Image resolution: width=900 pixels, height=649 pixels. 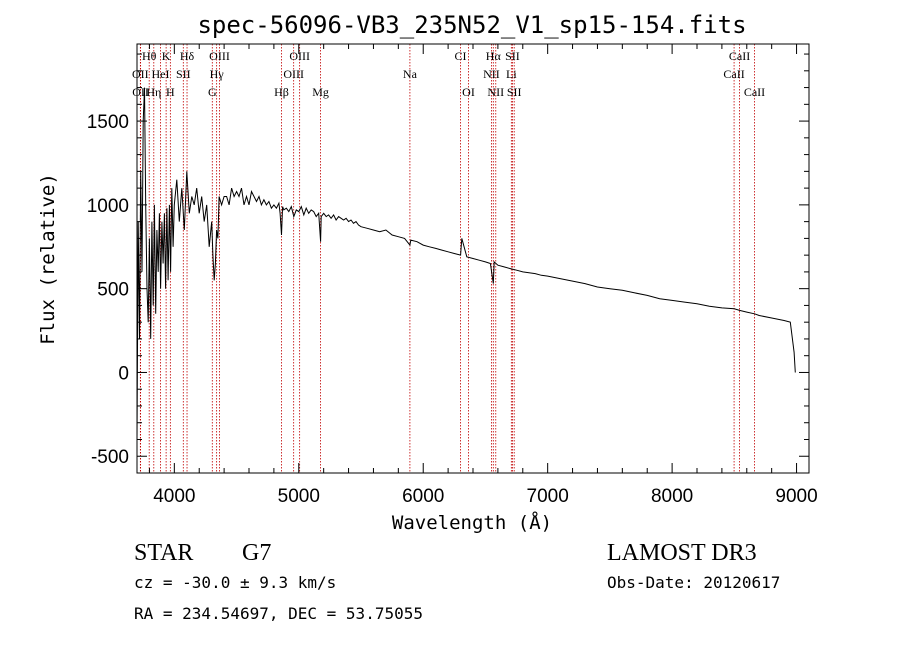 I want to click on chart-title: spec-56096-VB3_235N52_V1_sp15-154.fits, so click(x=471, y=25).